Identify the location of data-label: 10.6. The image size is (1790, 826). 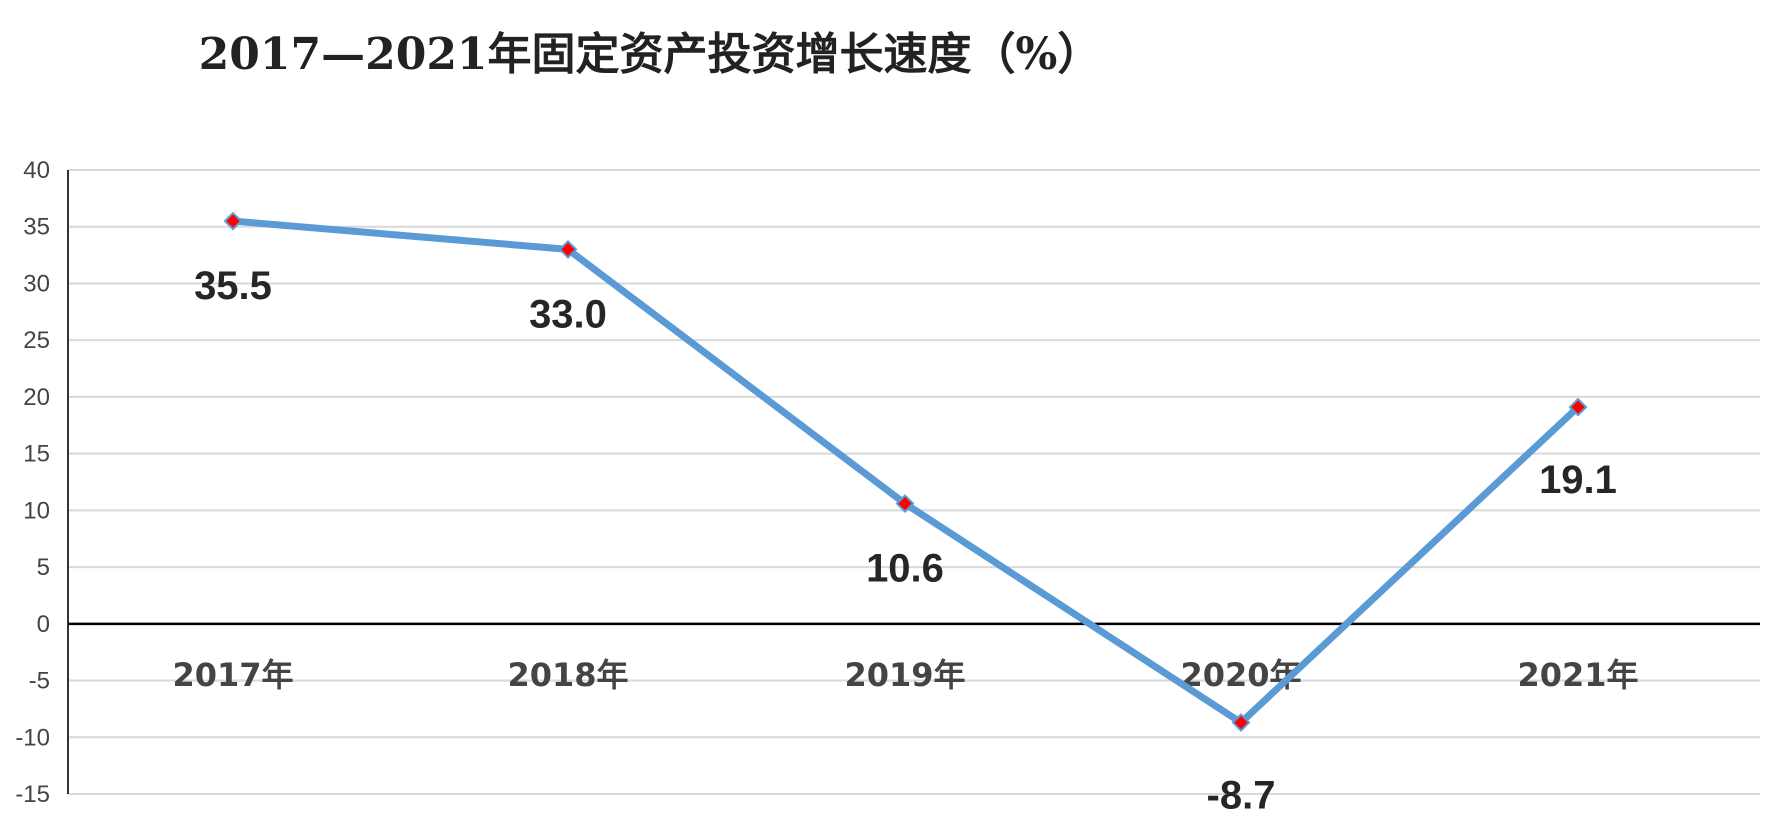
(905, 569).